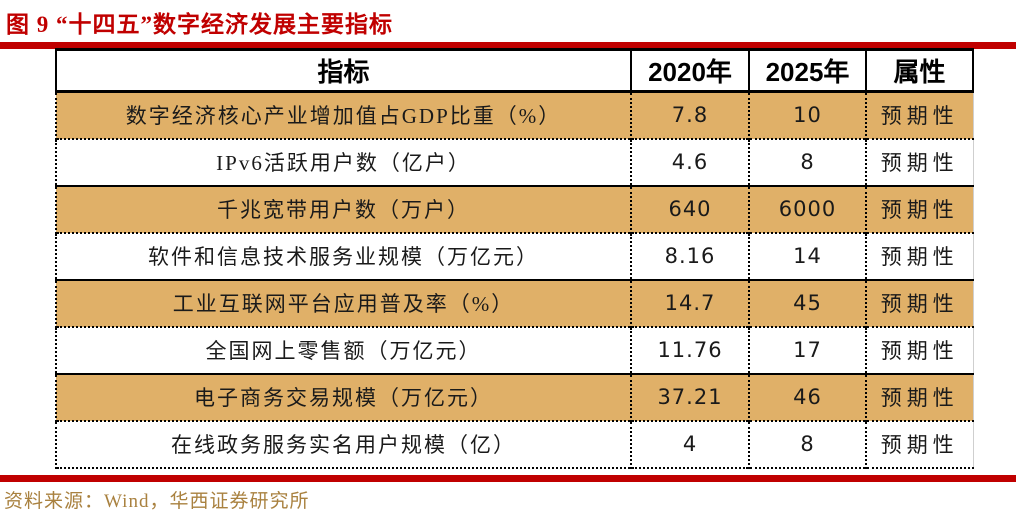  What do you see at coordinates (919, 70) in the screenshot?
I see `col-header-attribute: 属性` at bounding box center [919, 70].